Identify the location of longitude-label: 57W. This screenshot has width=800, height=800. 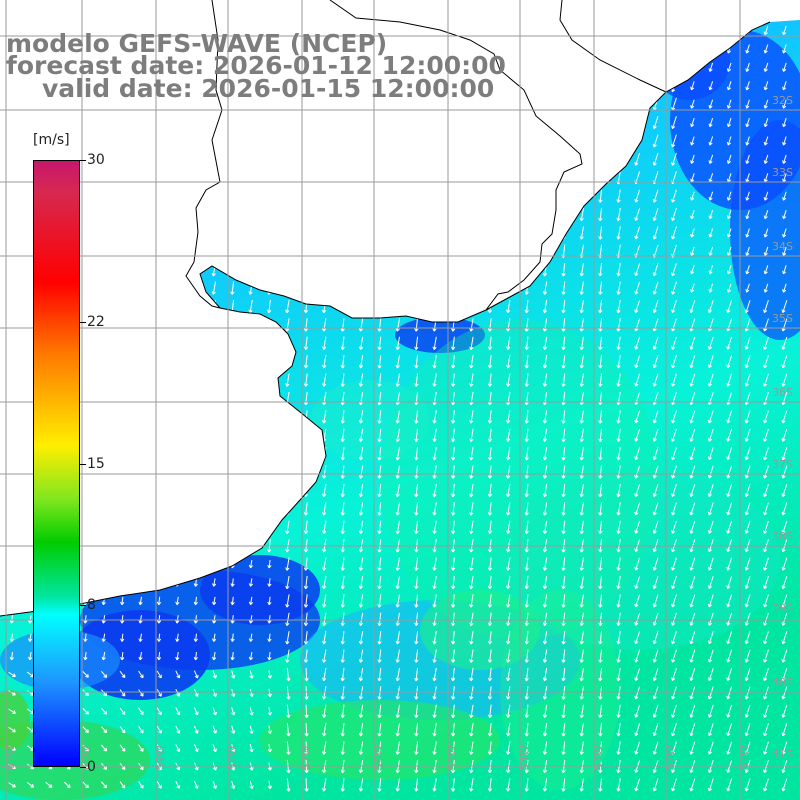
(306, 757).